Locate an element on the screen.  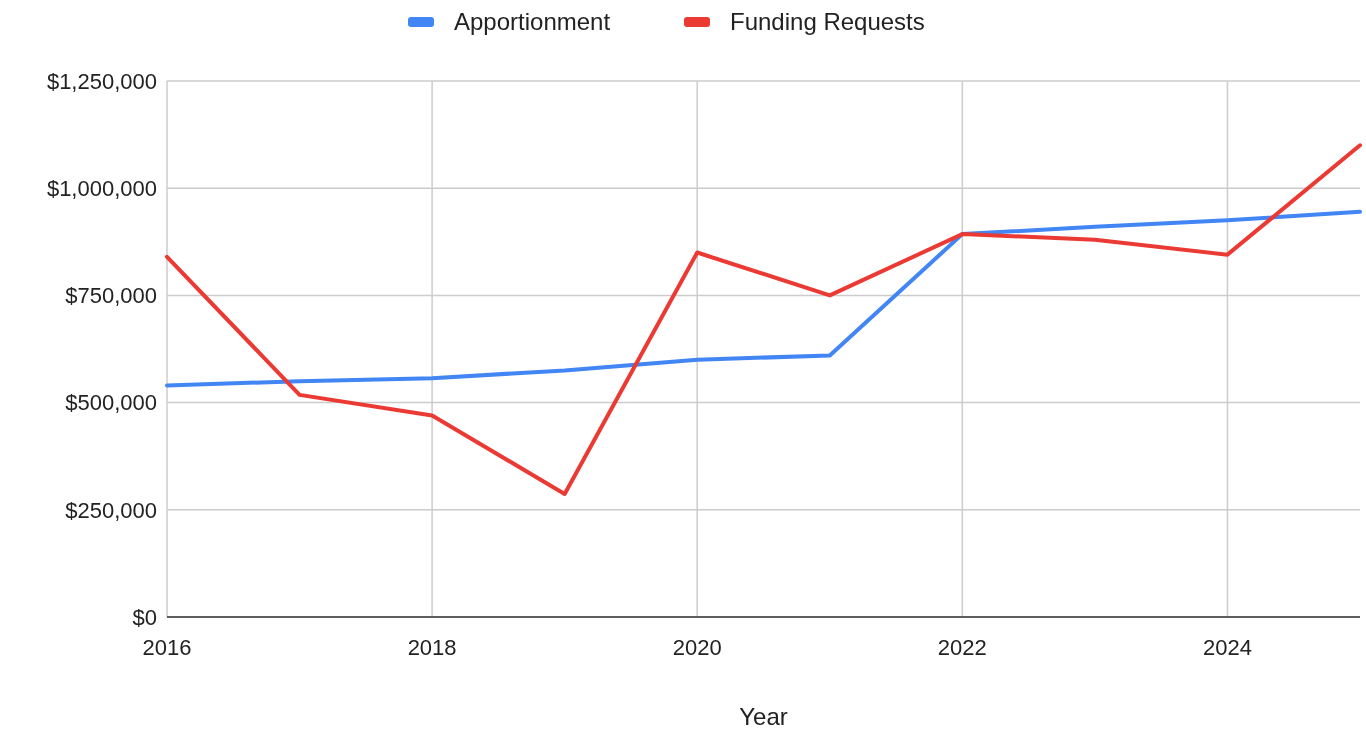
y-tick-label: $1,250,000 is located at coordinates (101, 81).